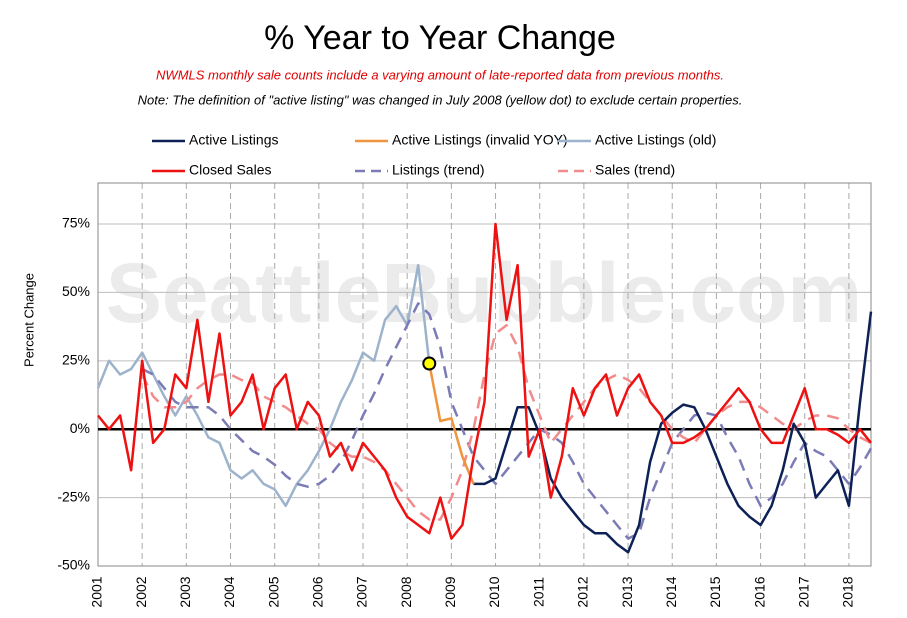 The image size is (907, 618). Describe the element at coordinates (759, 591) in the screenshot. I see `x-tick-label: 2016` at that location.